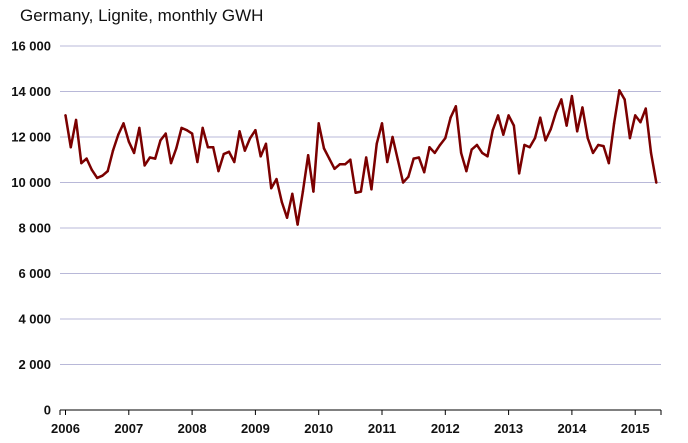 This screenshot has width=688, height=443. Describe the element at coordinates (65, 428) in the screenshot. I see `x-tick-label: 2006` at that location.